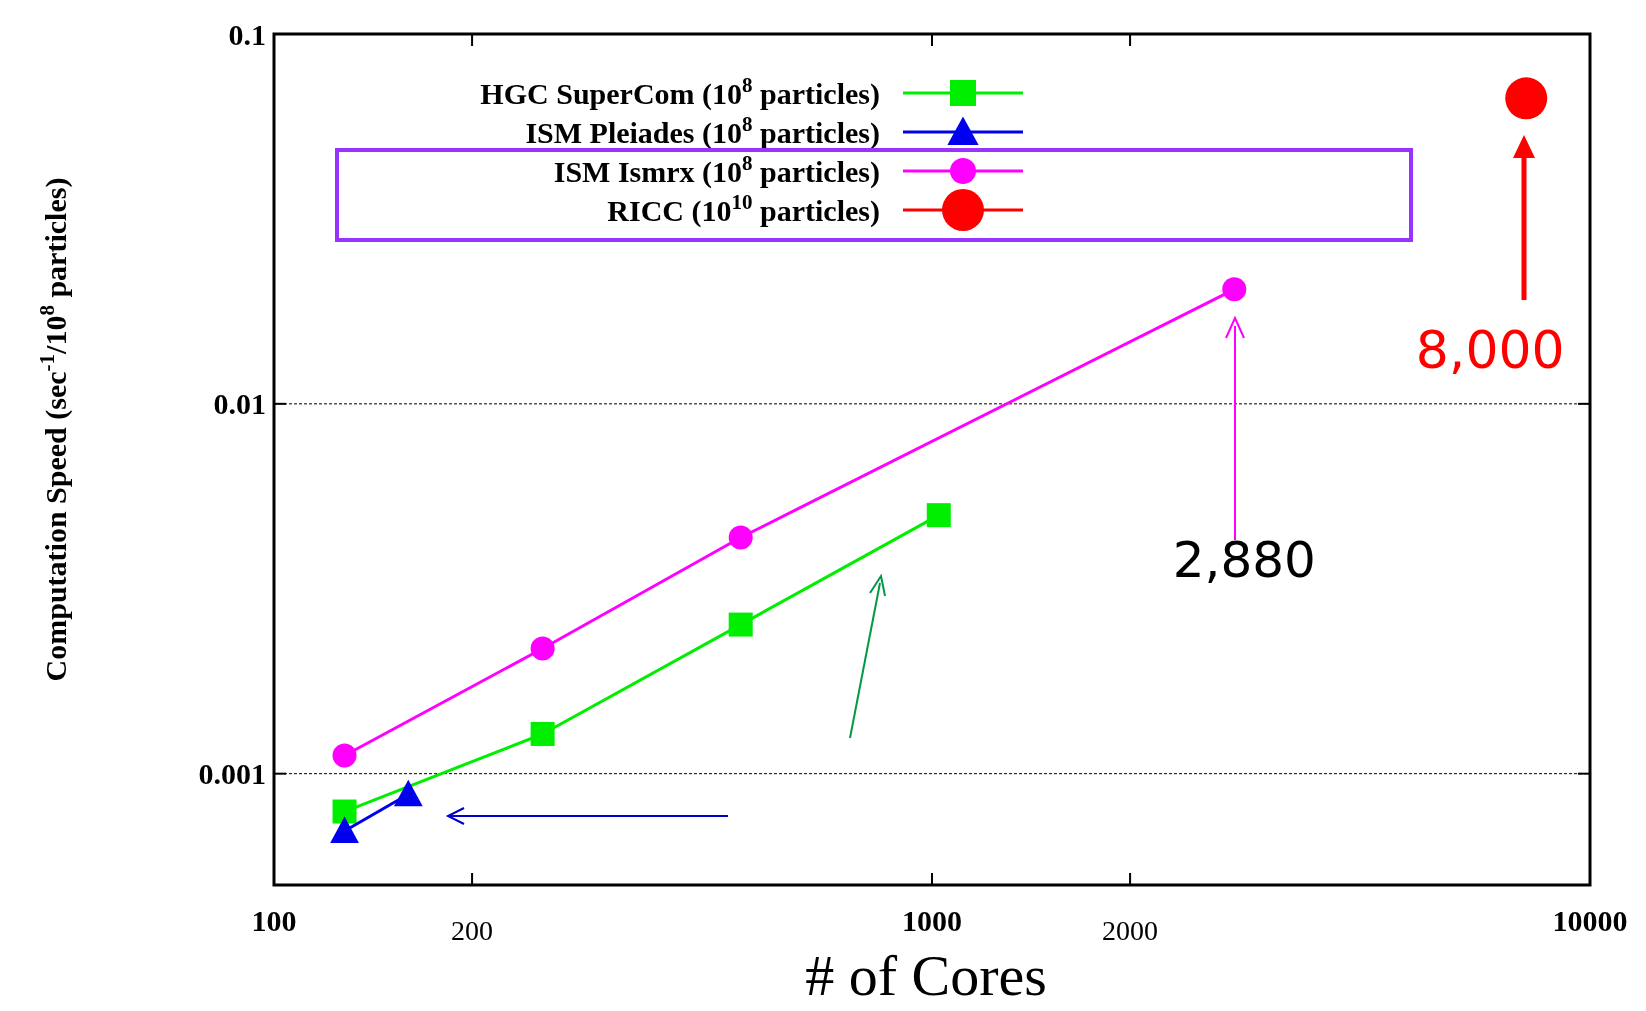 The image size is (1646, 1011). I want to click on legend-label: RICC (10$^{10}$ particles), so click(743, 208).